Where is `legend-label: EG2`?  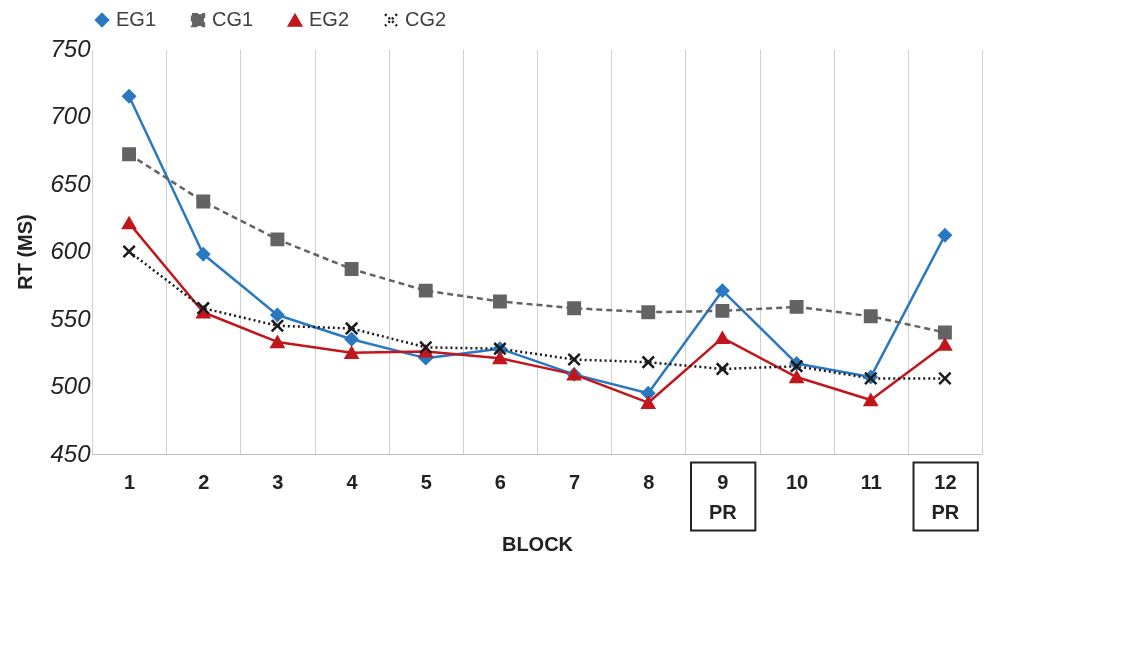
legend-label: EG2 is located at coordinates (329, 19).